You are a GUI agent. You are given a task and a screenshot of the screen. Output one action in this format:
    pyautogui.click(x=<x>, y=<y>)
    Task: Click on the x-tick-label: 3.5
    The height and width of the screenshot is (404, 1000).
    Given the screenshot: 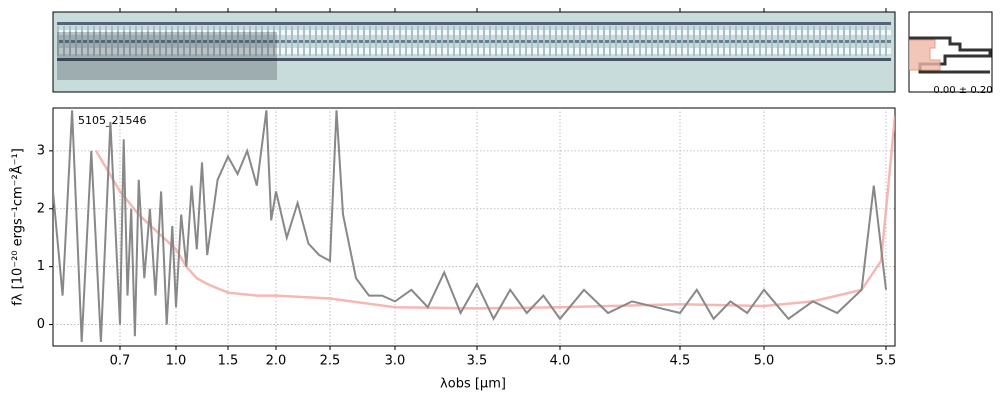 What is the action you would take?
    pyautogui.click(x=477, y=361)
    